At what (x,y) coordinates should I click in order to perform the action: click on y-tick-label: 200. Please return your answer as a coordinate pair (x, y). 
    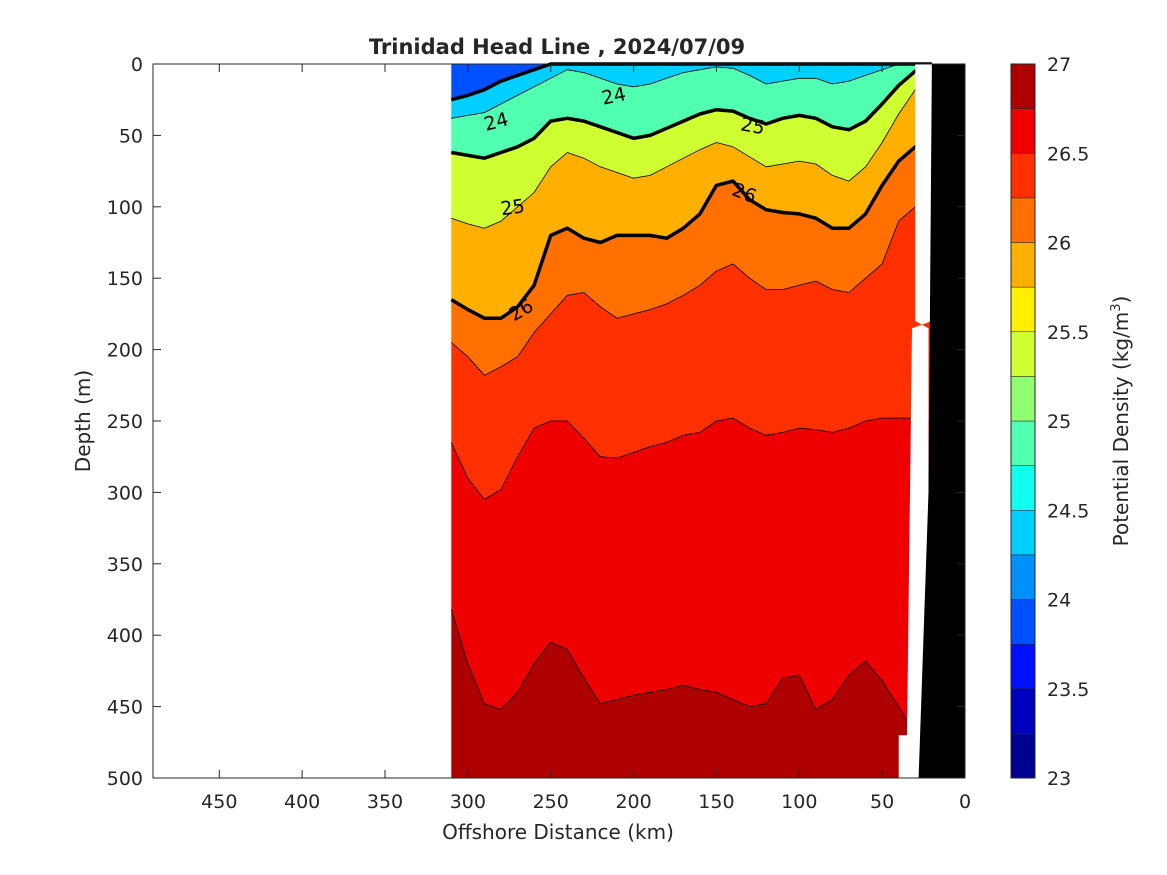
    Looking at the image, I should click on (125, 351).